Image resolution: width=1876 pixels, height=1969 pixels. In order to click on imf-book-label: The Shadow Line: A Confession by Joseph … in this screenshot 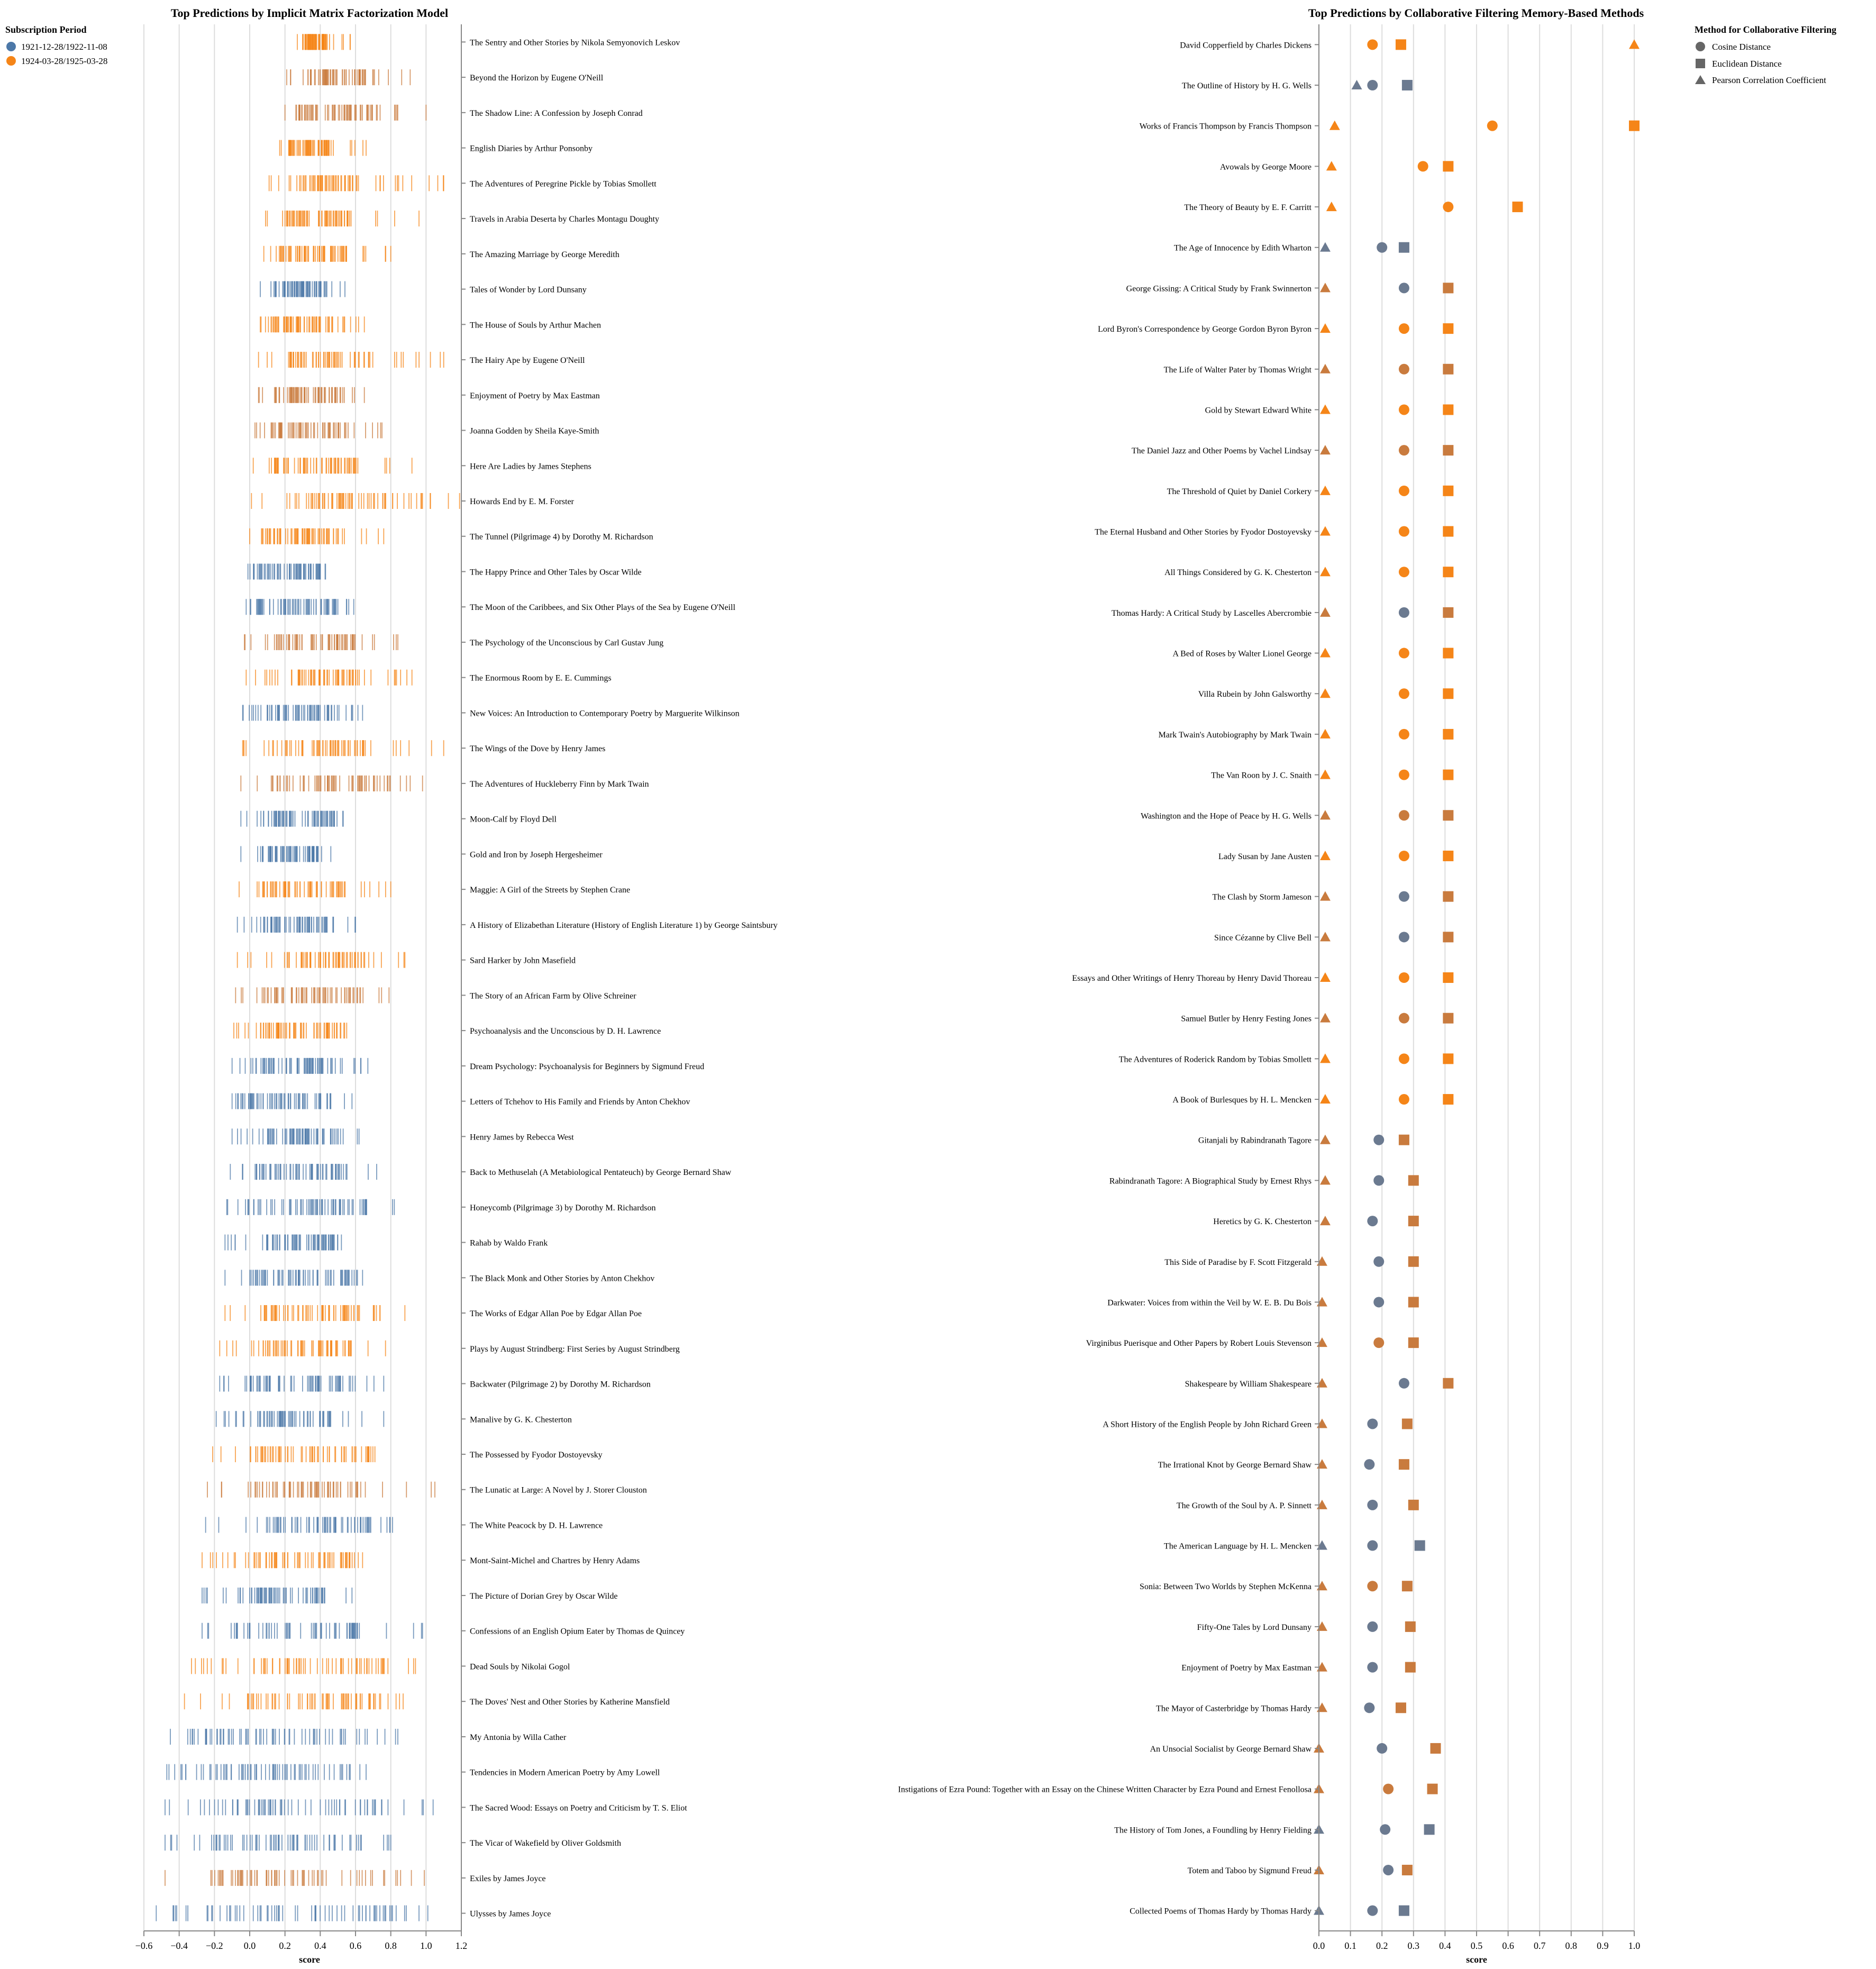, I will do `click(556, 113)`.